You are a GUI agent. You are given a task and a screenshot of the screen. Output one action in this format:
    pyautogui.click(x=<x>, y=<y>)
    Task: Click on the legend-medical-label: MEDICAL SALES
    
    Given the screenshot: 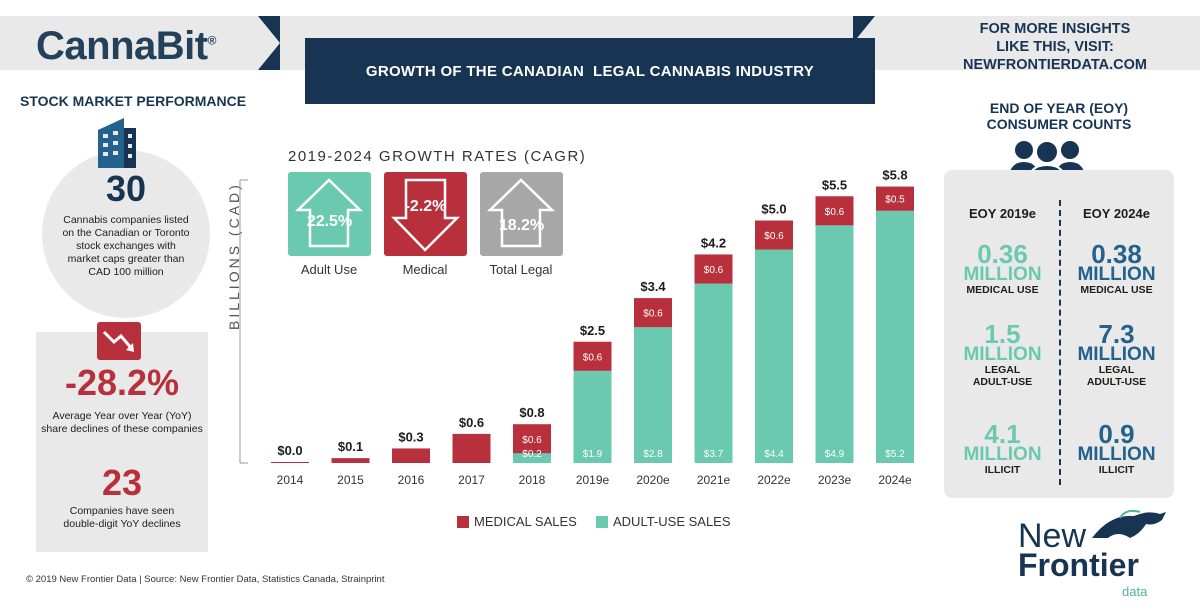 What is the action you would take?
    pyautogui.click(x=525, y=521)
    